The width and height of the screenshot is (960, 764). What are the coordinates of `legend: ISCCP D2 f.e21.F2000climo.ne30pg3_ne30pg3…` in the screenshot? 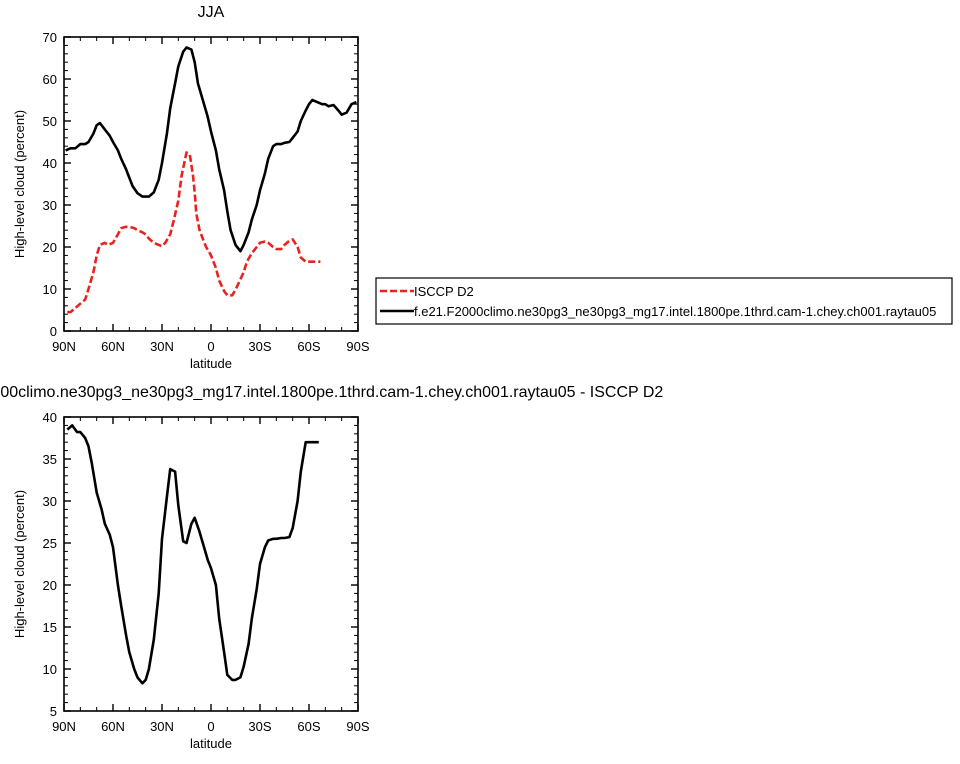 It's located at (664, 301).